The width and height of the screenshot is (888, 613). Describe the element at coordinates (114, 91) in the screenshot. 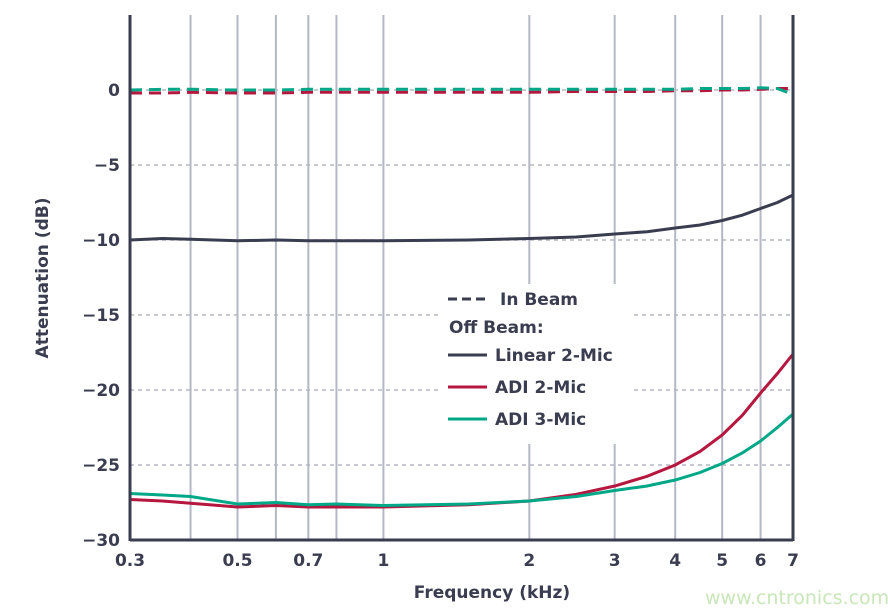

I see `y-tick-label: 0` at that location.